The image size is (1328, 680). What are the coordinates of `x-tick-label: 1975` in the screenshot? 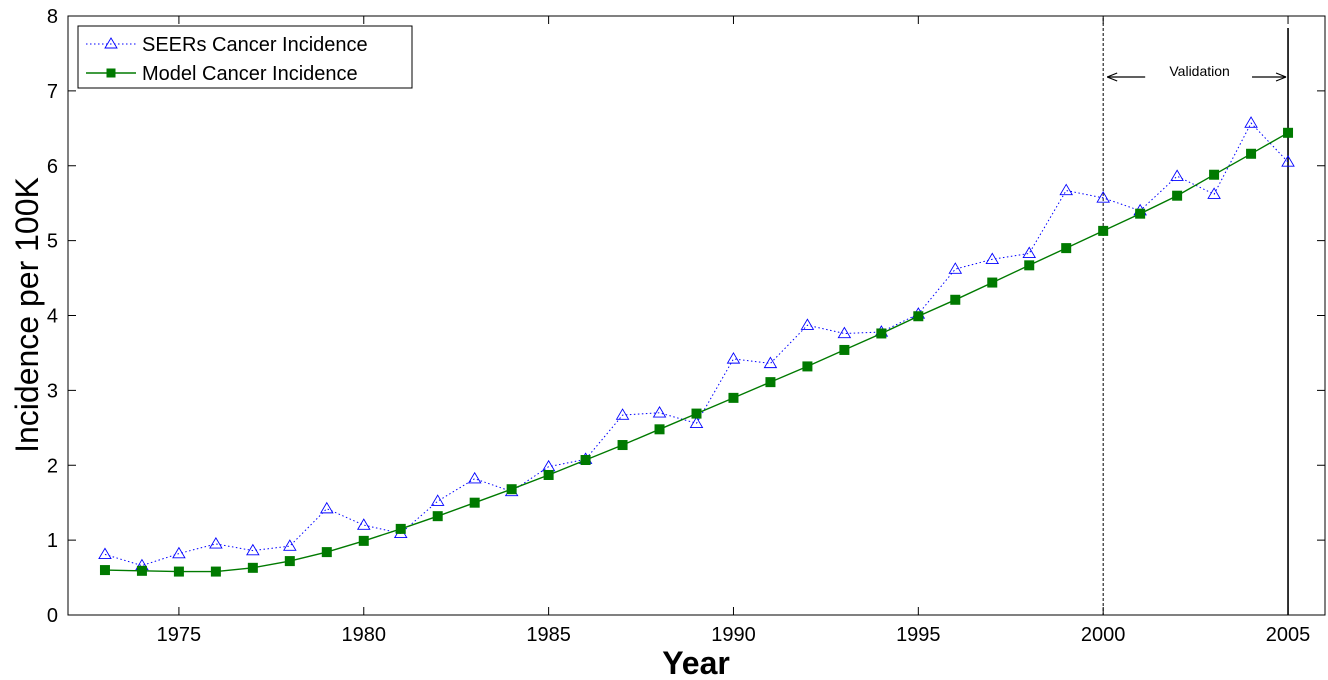 It's located at (179, 635).